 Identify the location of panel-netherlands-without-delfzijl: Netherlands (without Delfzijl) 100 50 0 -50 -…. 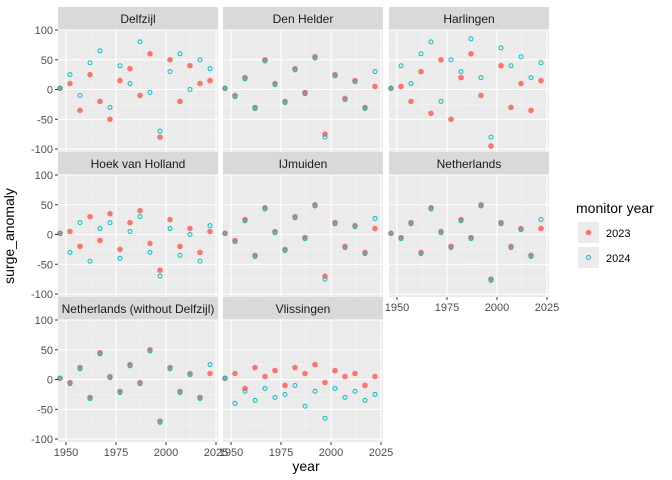
(129, 378).